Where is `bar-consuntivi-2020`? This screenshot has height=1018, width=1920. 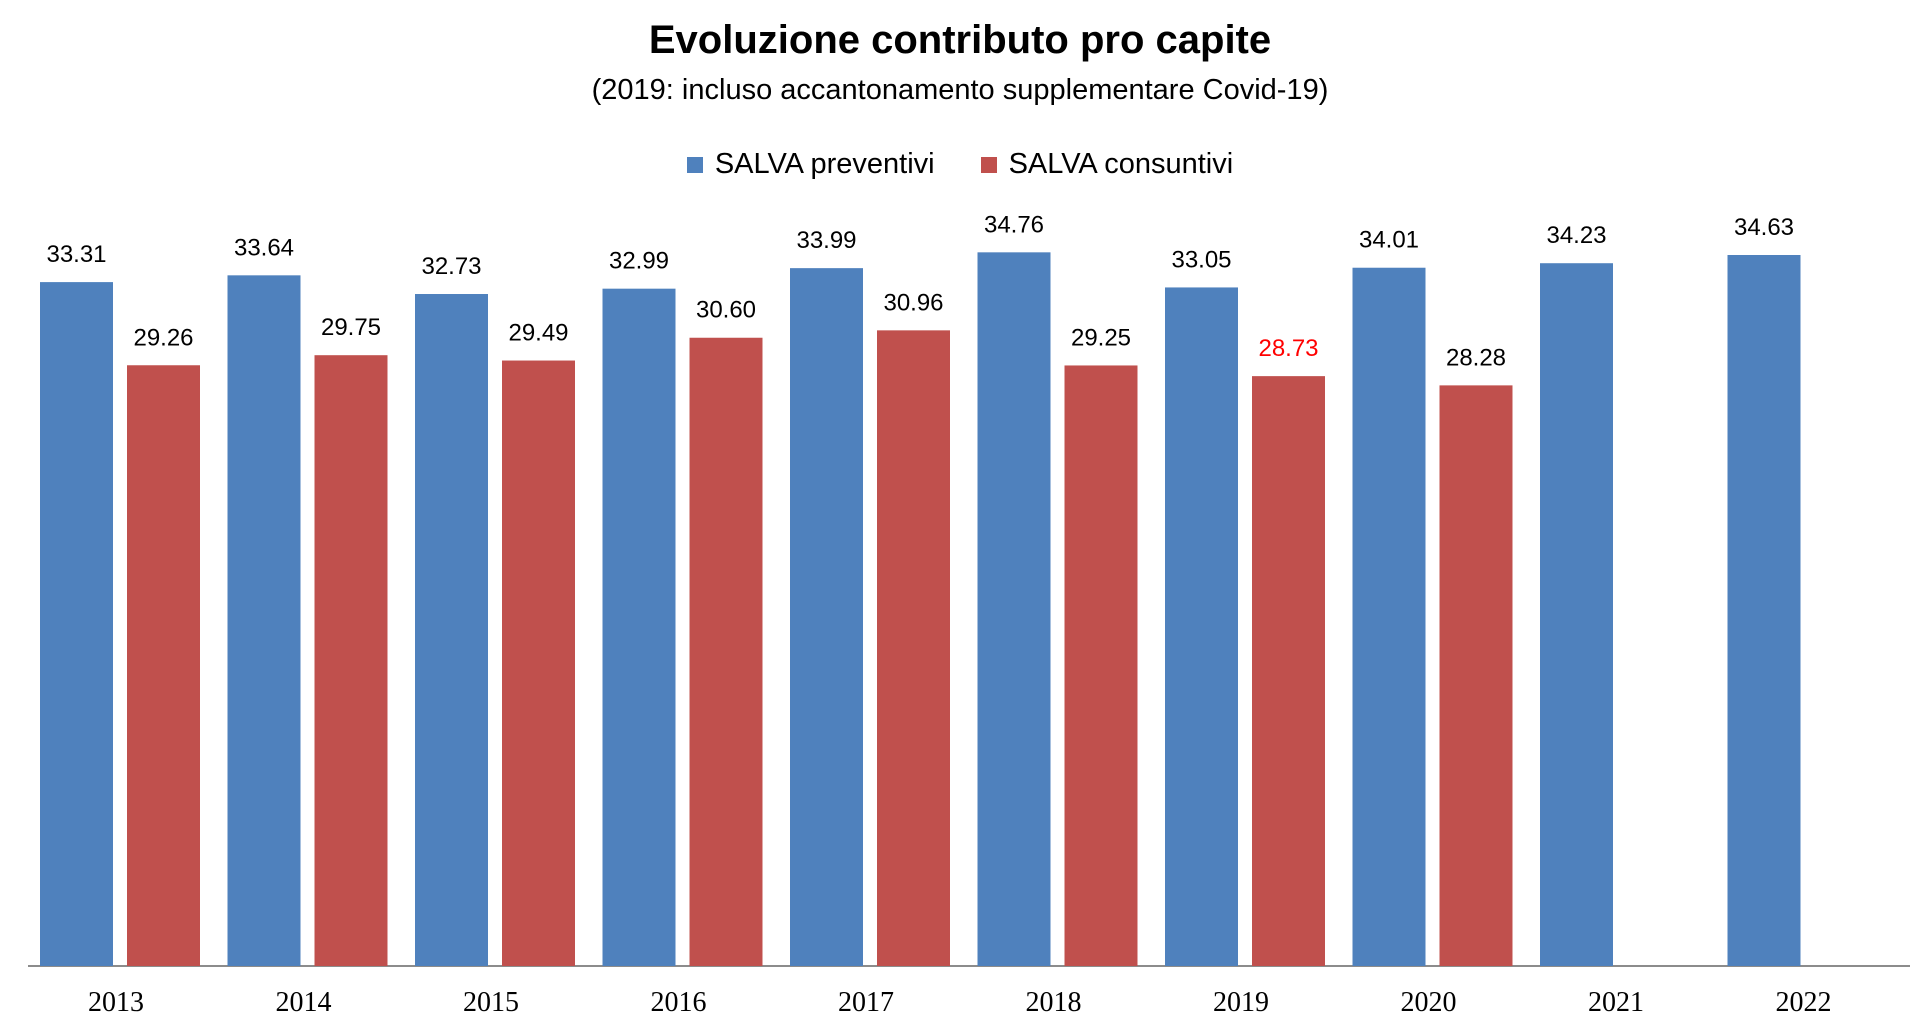 bar-consuntivi-2020 is located at coordinates (1476, 675).